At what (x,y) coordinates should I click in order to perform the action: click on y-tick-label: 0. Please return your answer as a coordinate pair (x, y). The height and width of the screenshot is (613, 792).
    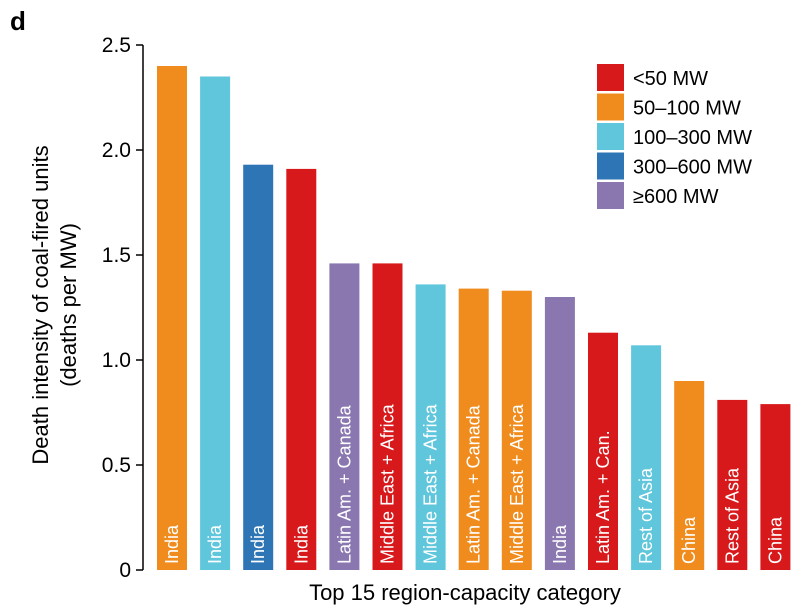
    Looking at the image, I should click on (125, 570).